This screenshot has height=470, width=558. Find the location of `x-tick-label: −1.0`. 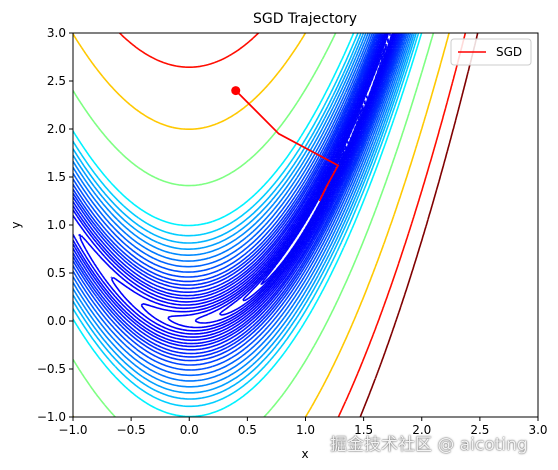

x-tick-label: −1.0 is located at coordinates (72, 430).